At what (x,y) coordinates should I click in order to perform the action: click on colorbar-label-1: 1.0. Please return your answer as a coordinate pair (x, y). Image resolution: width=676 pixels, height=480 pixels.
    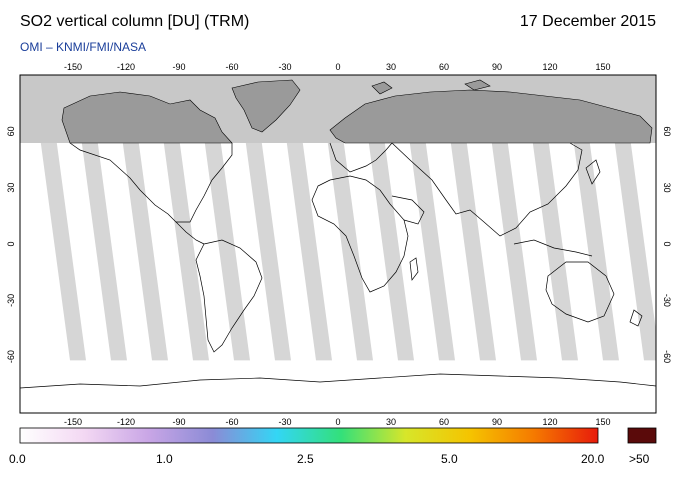
    Looking at the image, I should click on (164, 459).